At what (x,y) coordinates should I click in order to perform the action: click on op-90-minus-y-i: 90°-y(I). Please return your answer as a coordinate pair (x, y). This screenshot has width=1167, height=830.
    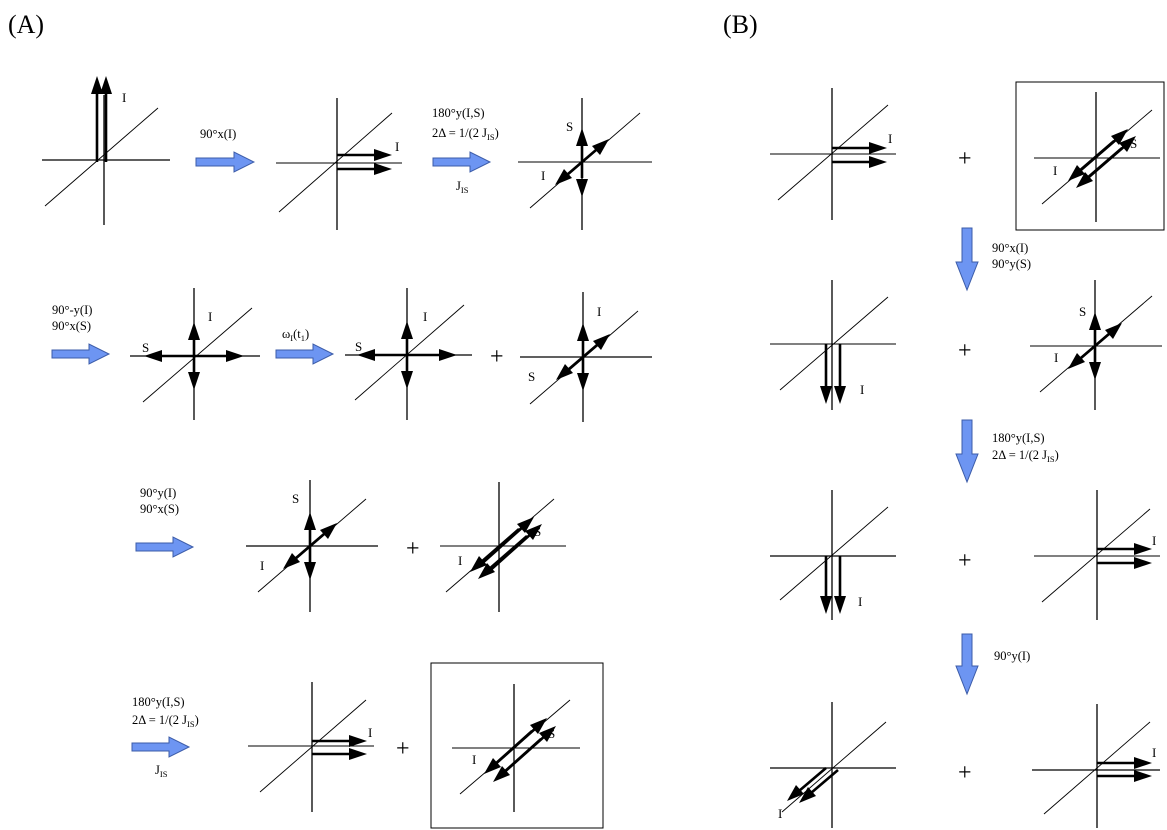
    Looking at the image, I should click on (72, 310).